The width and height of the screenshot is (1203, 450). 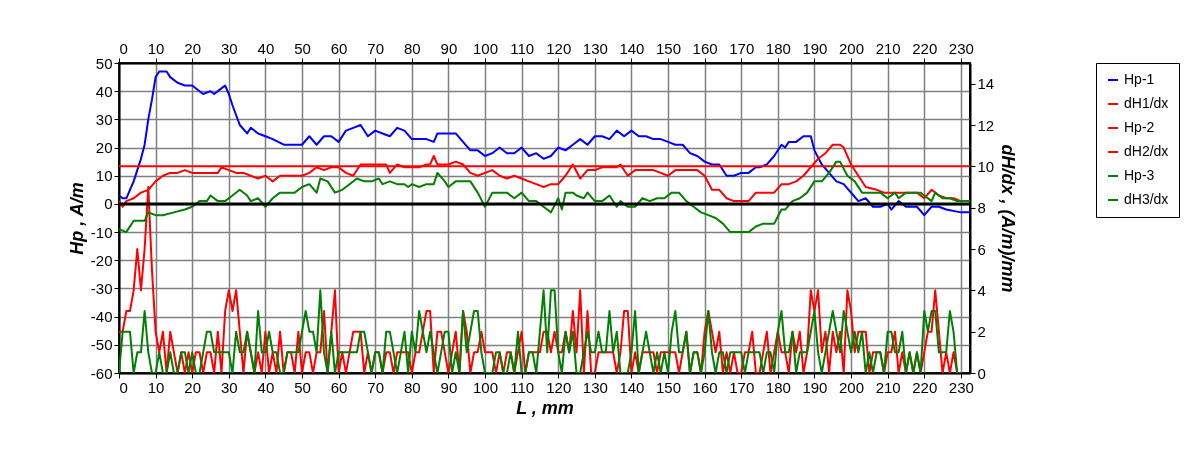 What do you see at coordinates (449, 387) in the screenshot?
I see `x-tick-label: 90` at bounding box center [449, 387].